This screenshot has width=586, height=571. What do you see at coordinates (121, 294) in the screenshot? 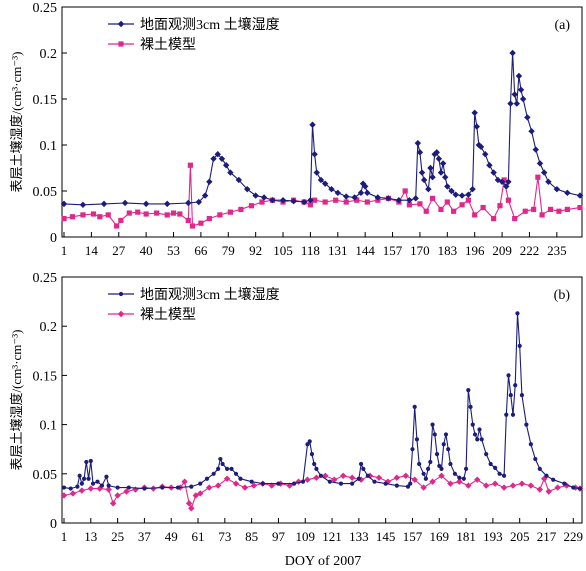
I see `legend-marker` at bounding box center [121, 294].